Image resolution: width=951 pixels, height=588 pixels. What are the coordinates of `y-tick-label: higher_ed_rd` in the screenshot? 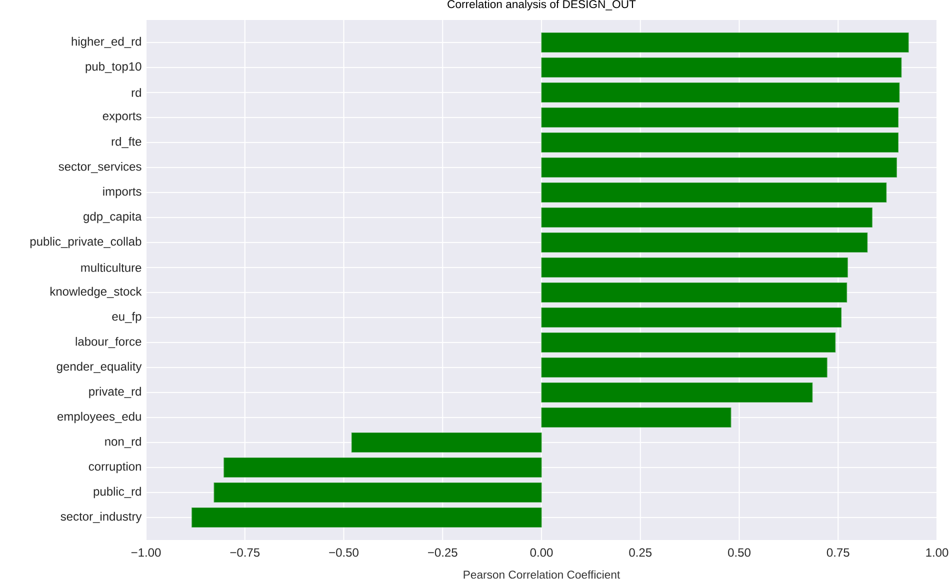 It's located at (106, 42).